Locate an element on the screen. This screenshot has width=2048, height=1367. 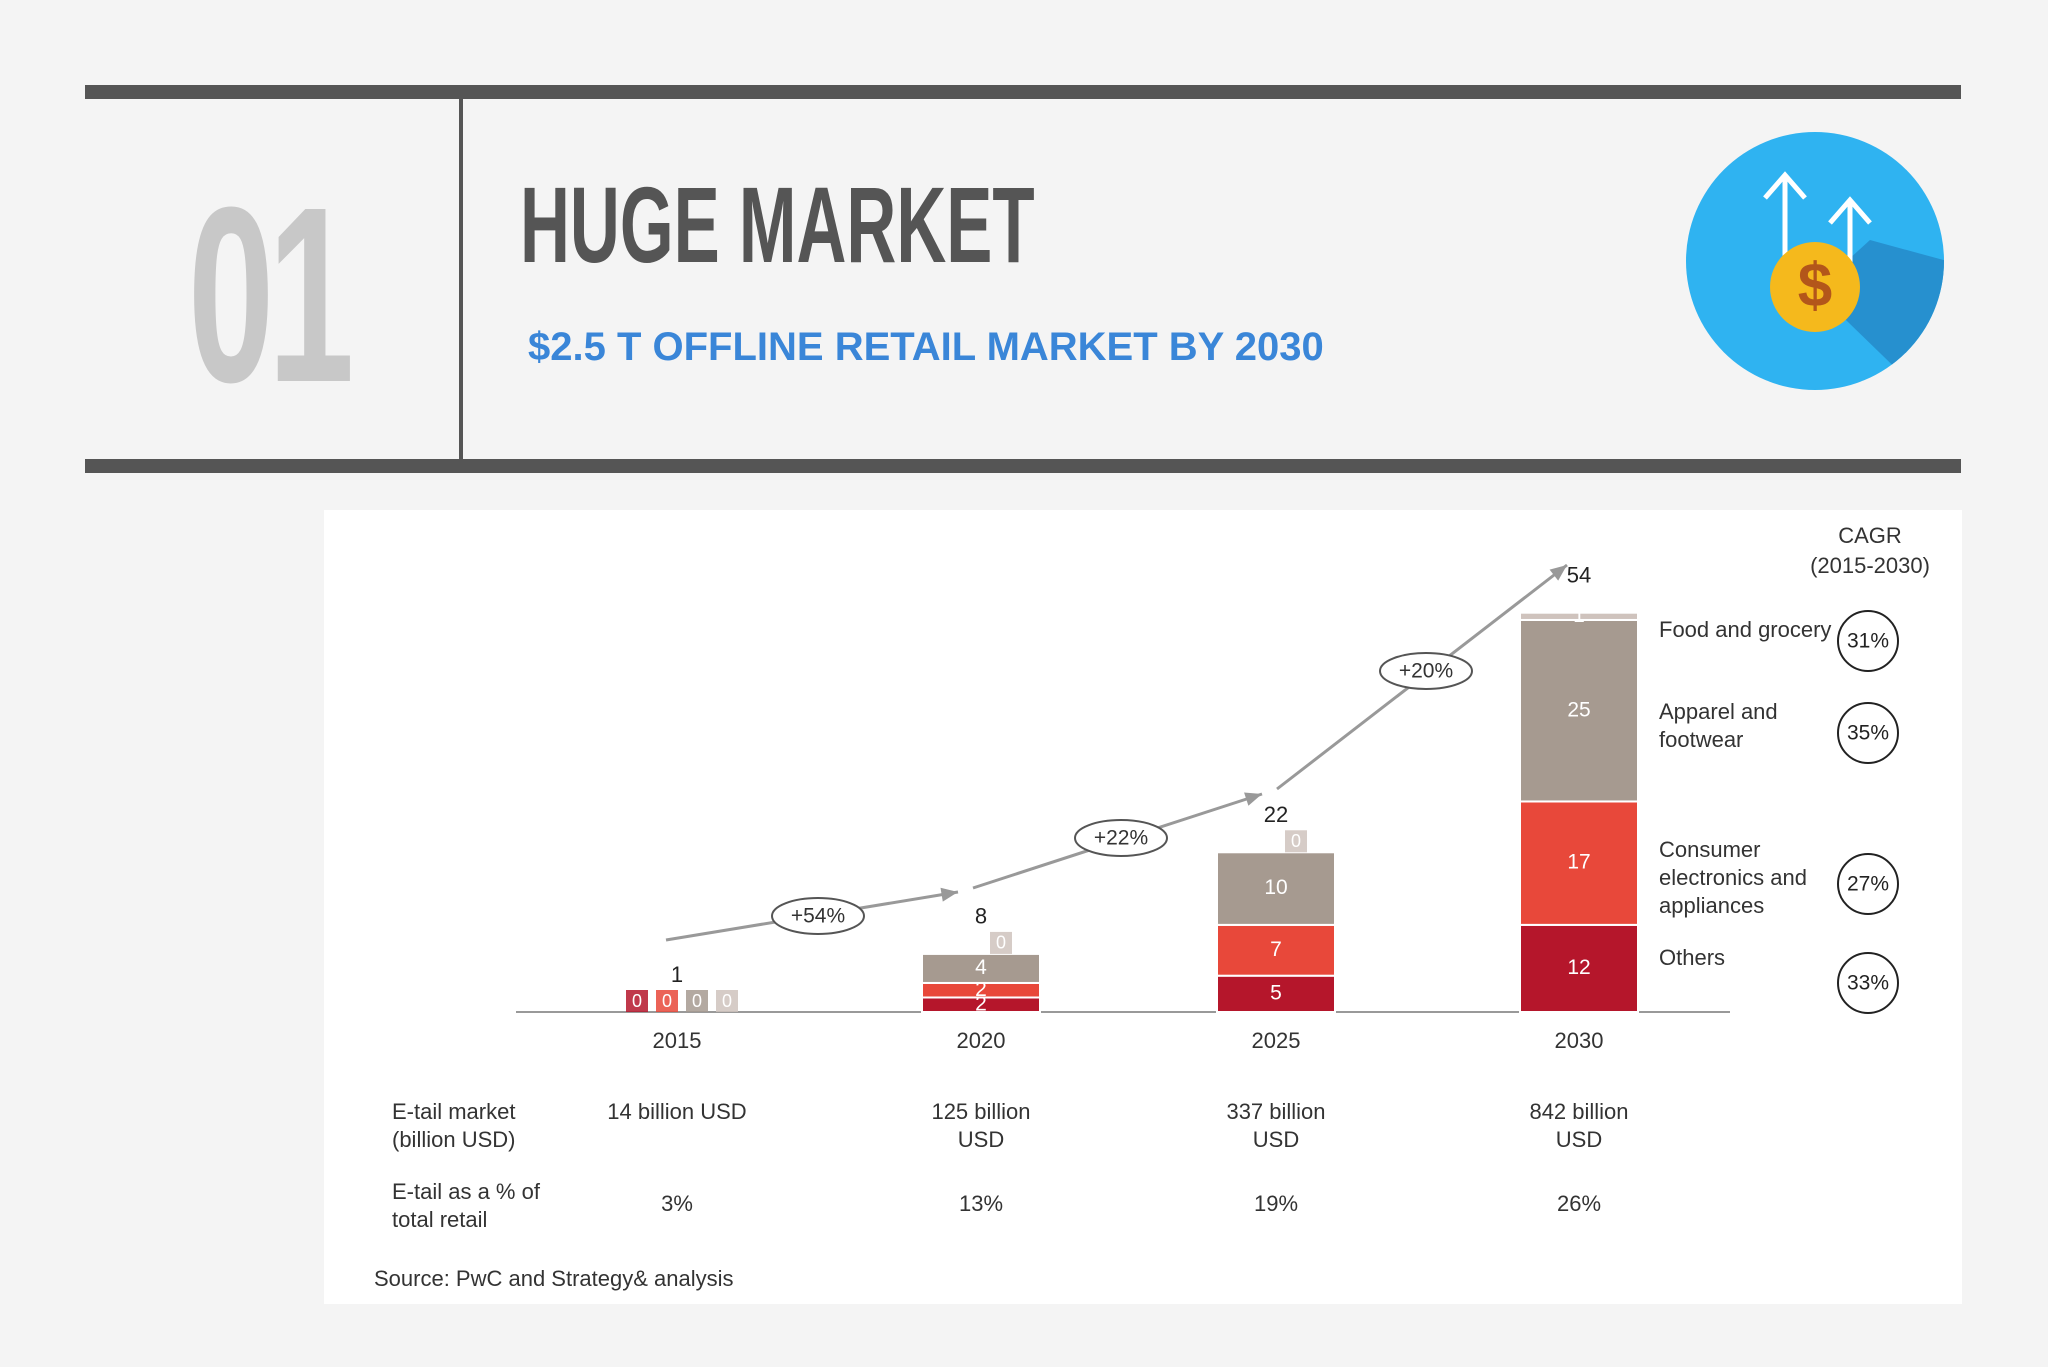
table-cell: 14 billion USD is located at coordinates (677, 1111).